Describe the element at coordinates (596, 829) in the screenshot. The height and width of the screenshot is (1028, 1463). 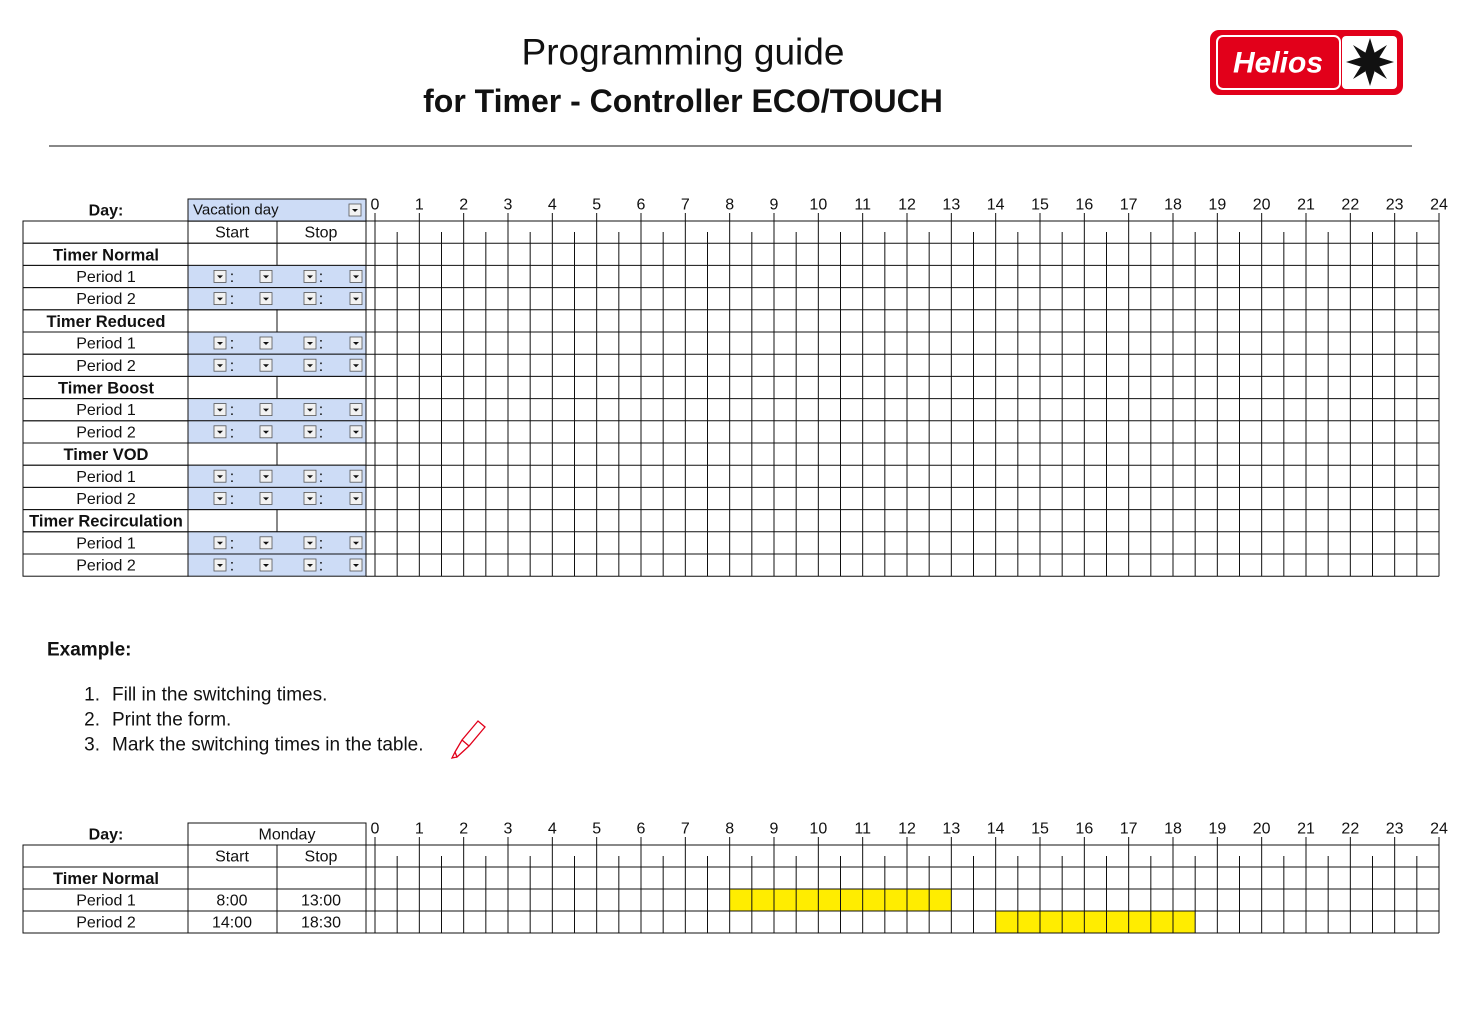
I see `hour-label: 5` at that location.